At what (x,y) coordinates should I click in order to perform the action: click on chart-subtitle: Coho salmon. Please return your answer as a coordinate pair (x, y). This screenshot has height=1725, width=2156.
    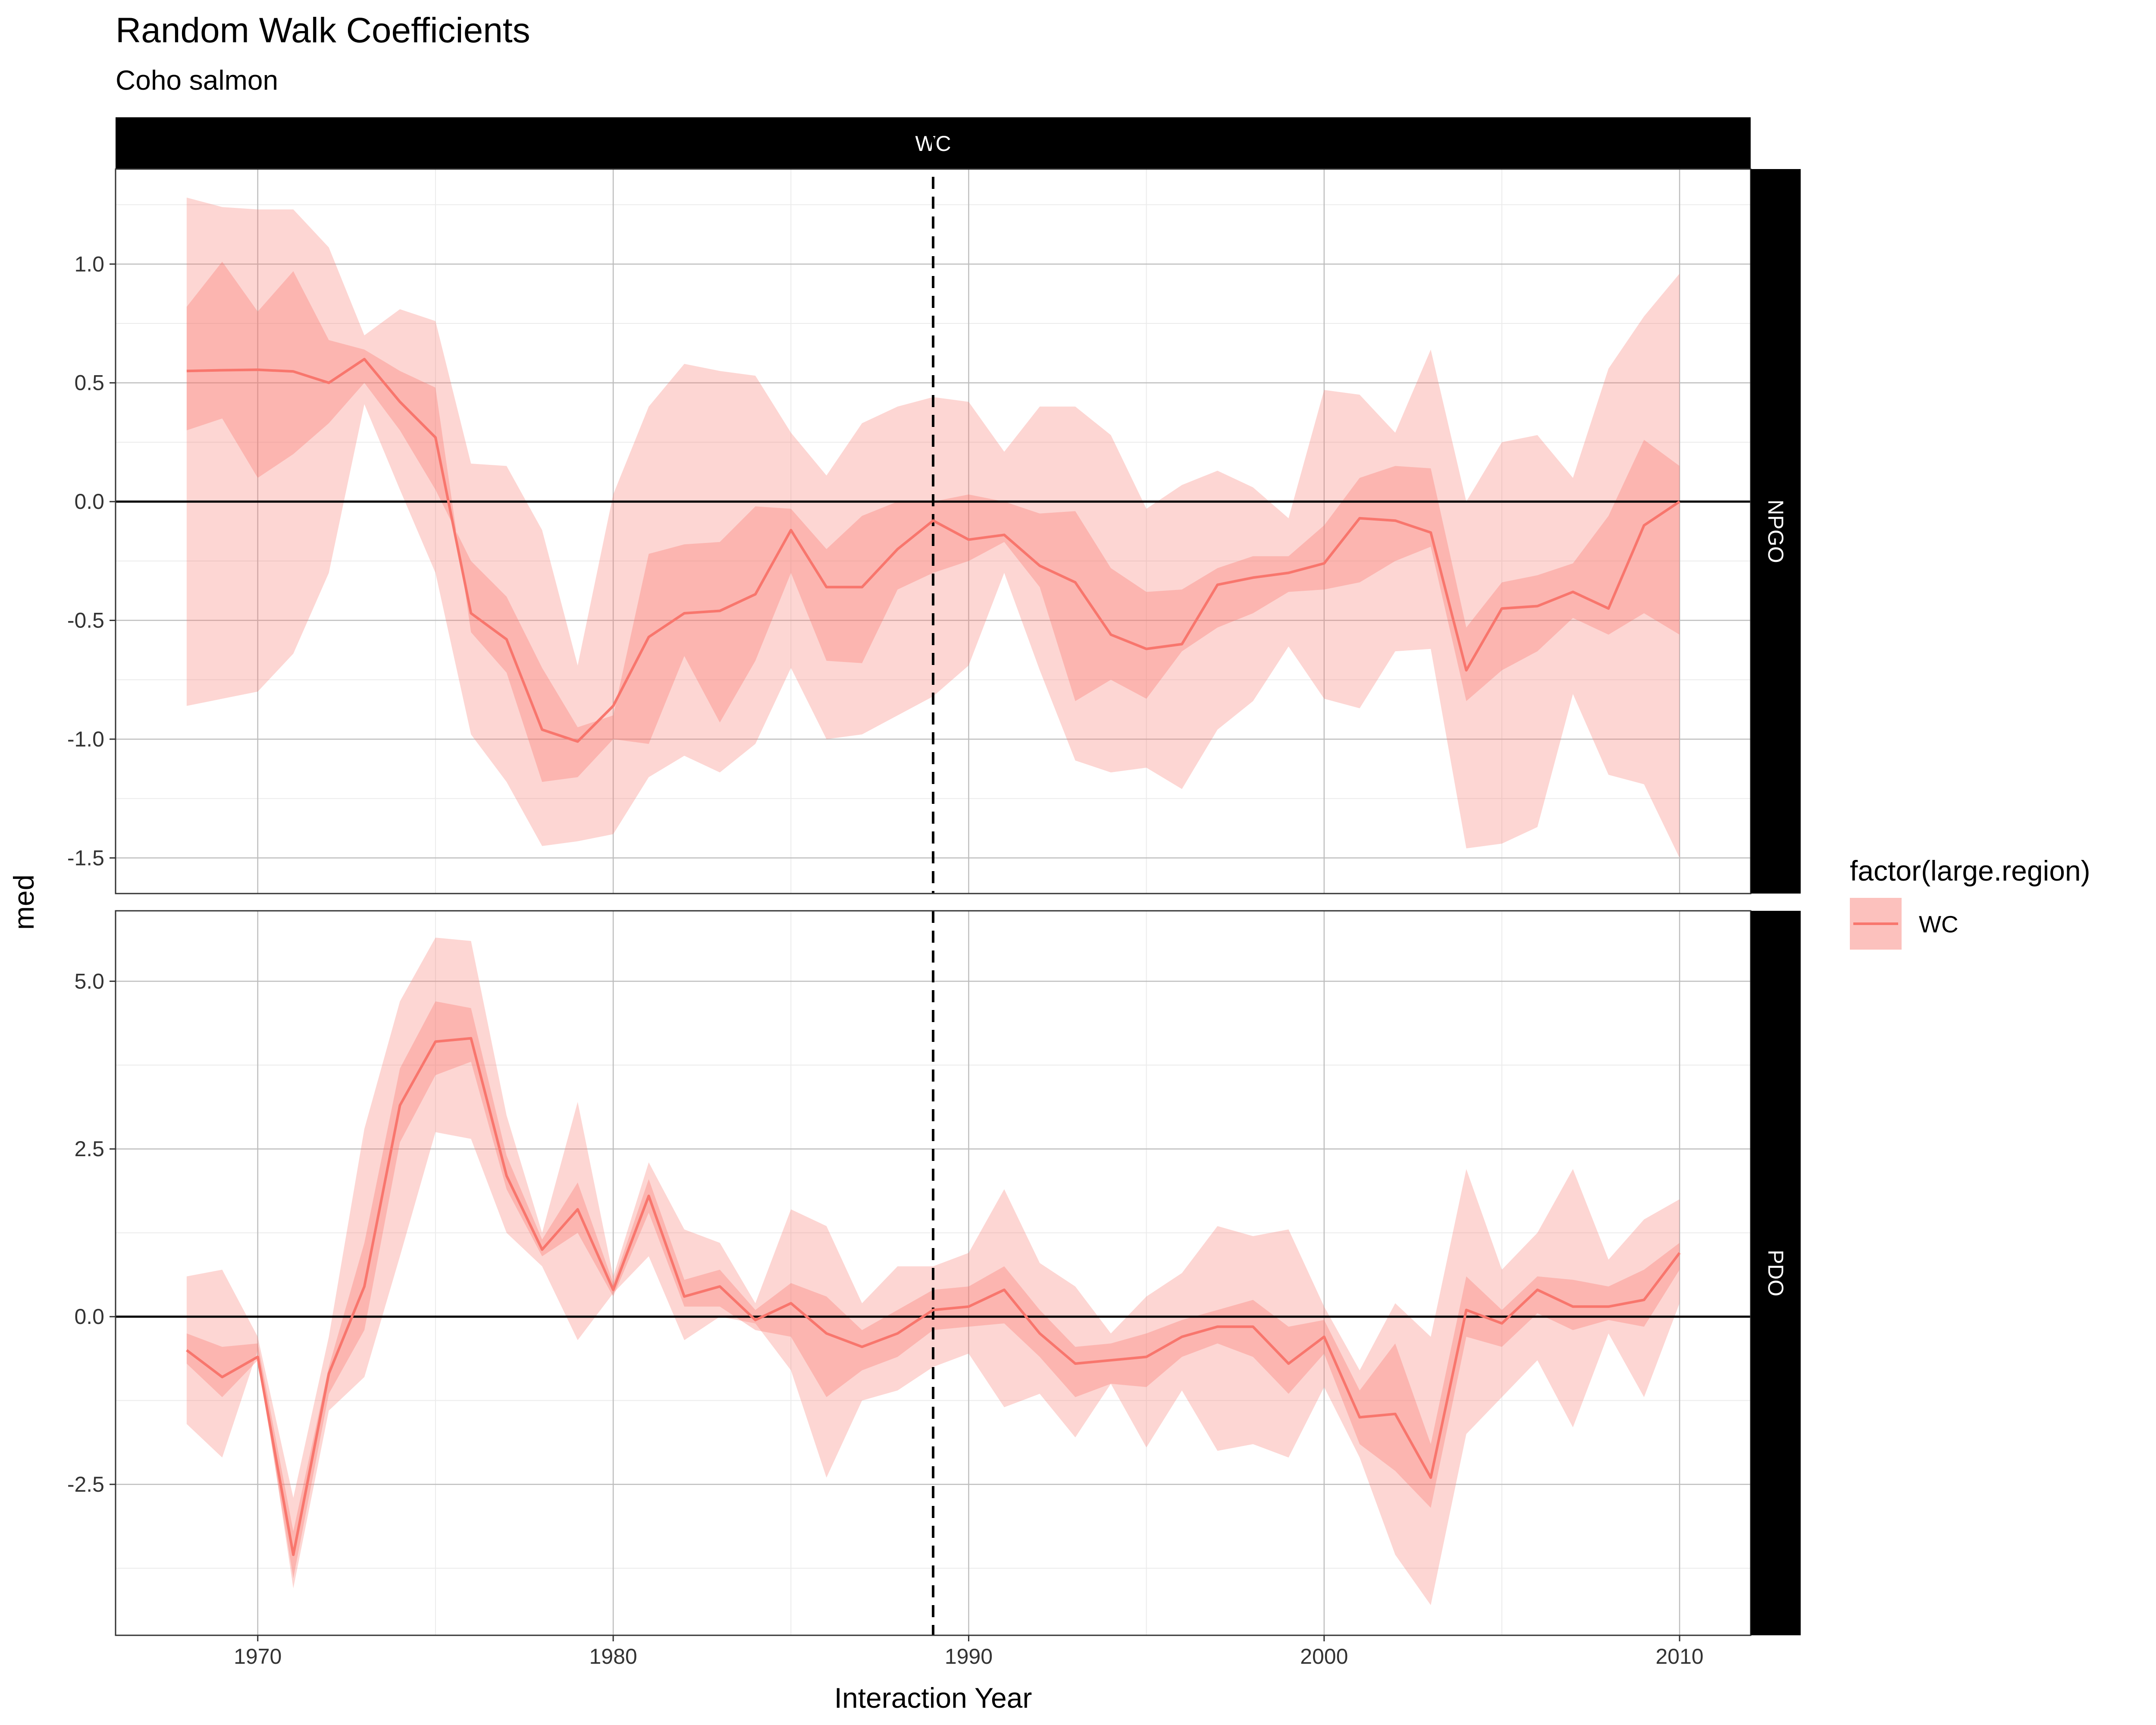
    Looking at the image, I should click on (197, 81).